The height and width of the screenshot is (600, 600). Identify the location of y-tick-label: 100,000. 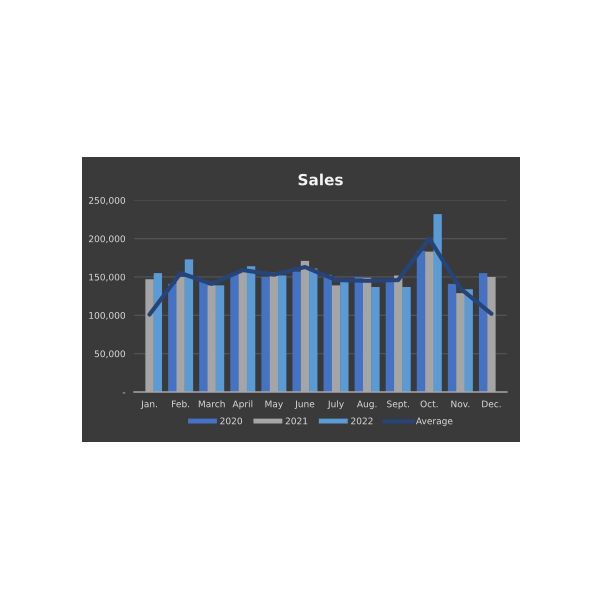
(107, 316).